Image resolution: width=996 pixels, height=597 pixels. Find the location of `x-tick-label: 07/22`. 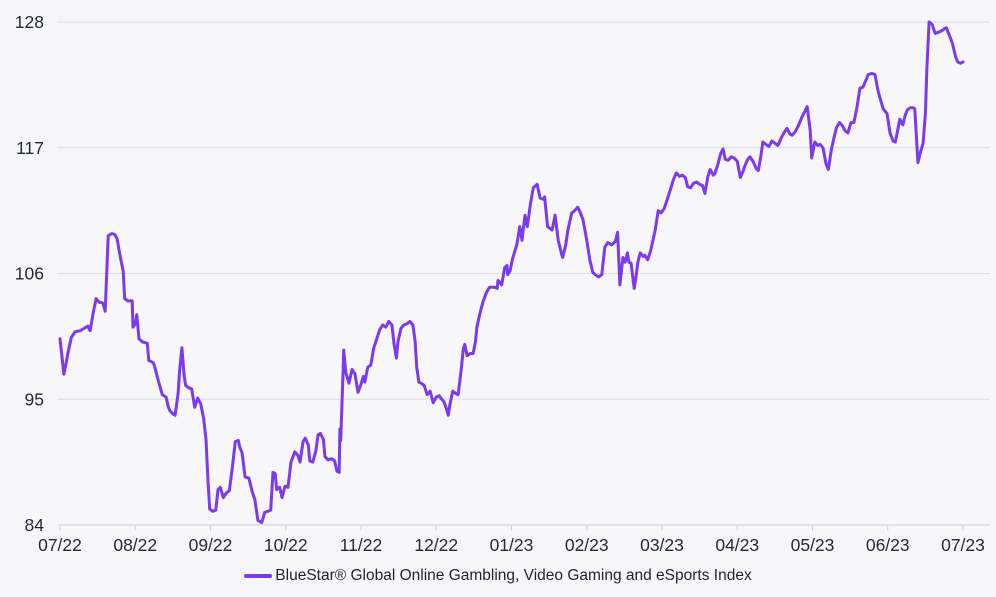

x-tick-label: 07/22 is located at coordinates (60, 545).